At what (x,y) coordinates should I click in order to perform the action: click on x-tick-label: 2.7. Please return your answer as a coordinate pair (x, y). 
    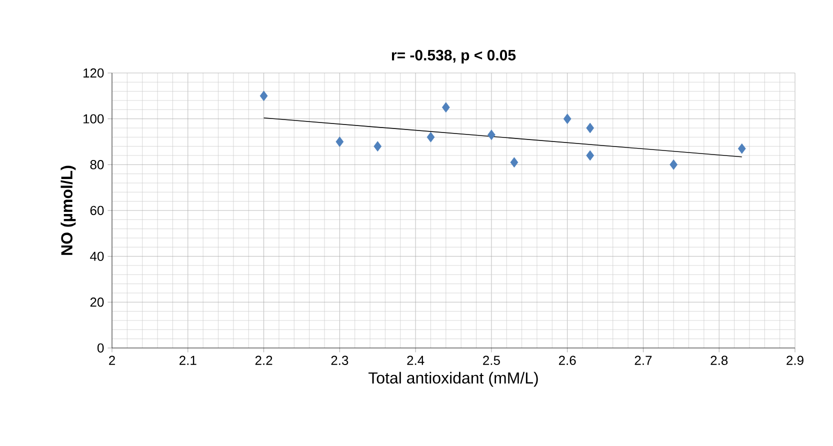
    Looking at the image, I should click on (643, 360).